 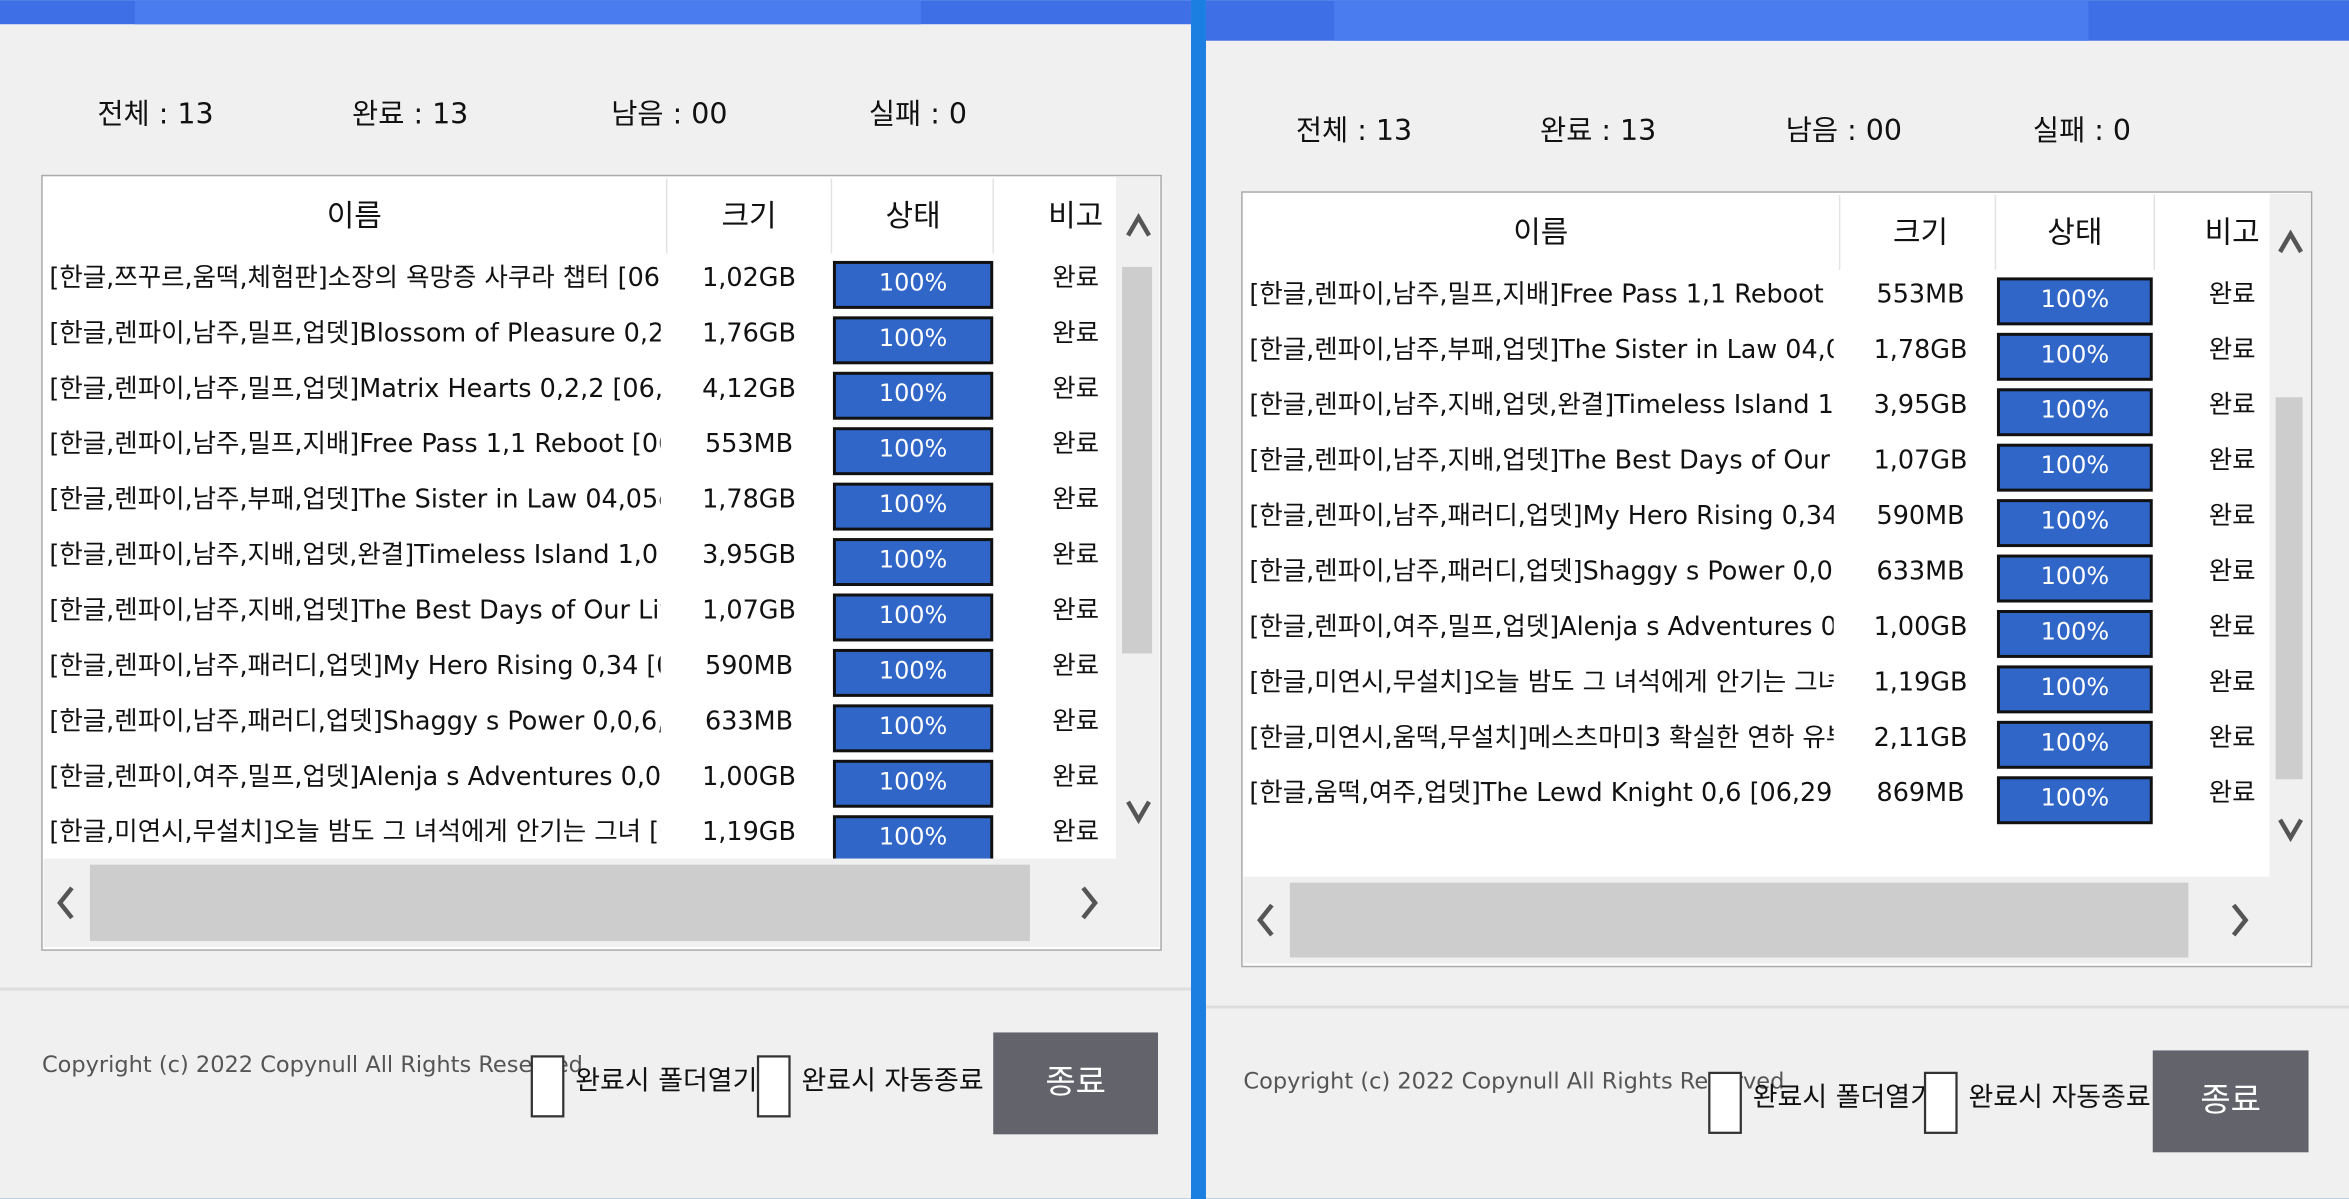 What do you see at coordinates (1590, 682) in the screenshot?
I see `file-name: [한글,미연시,무설치]오늘 밤도 그 녀석에게 안기는 그녀 [06,29` at bounding box center [1590, 682].